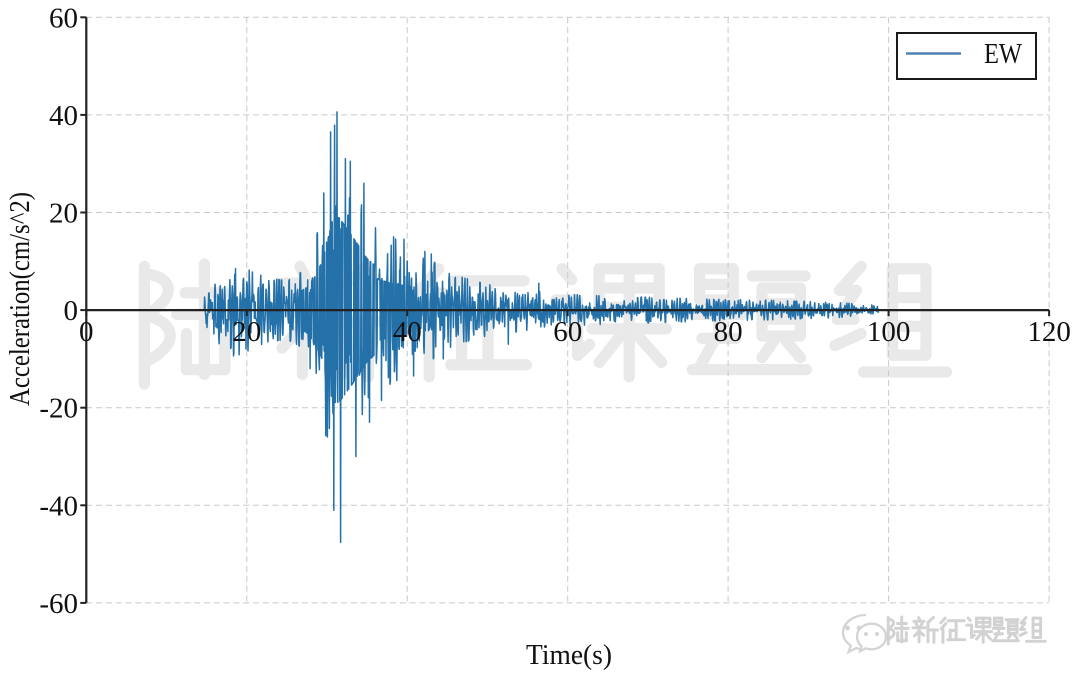  I want to click on svg-text: -60, so click(58, 604).